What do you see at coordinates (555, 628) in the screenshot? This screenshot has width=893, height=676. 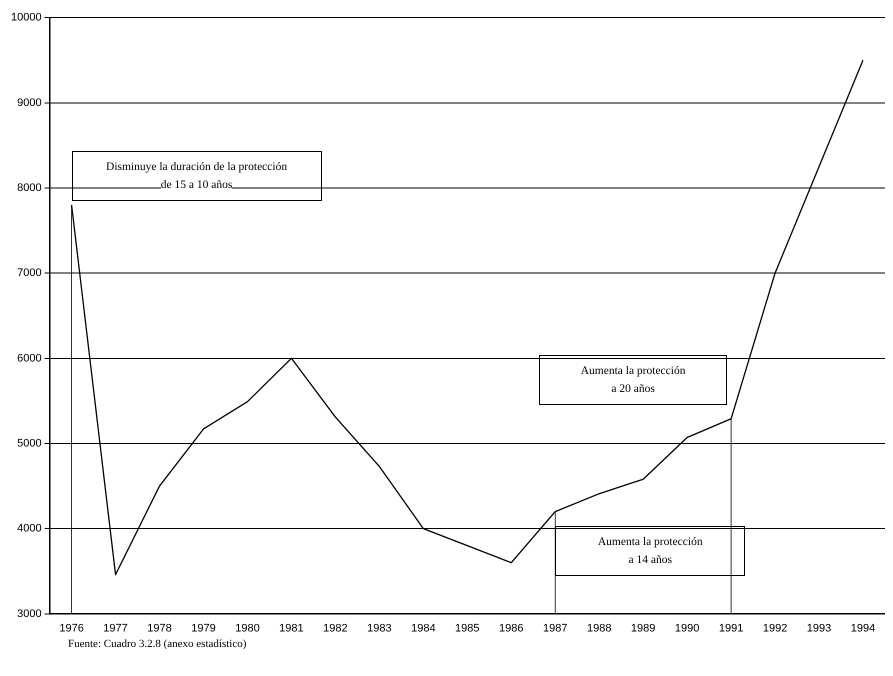 I see `x-tick-label: 1987` at bounding box center [555, 628].